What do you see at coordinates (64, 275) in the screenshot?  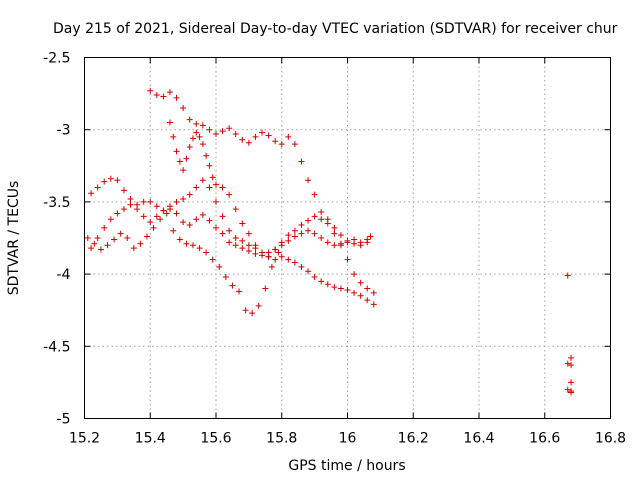 I see `y-tick-label: -4` at bounding box center [64, 275].